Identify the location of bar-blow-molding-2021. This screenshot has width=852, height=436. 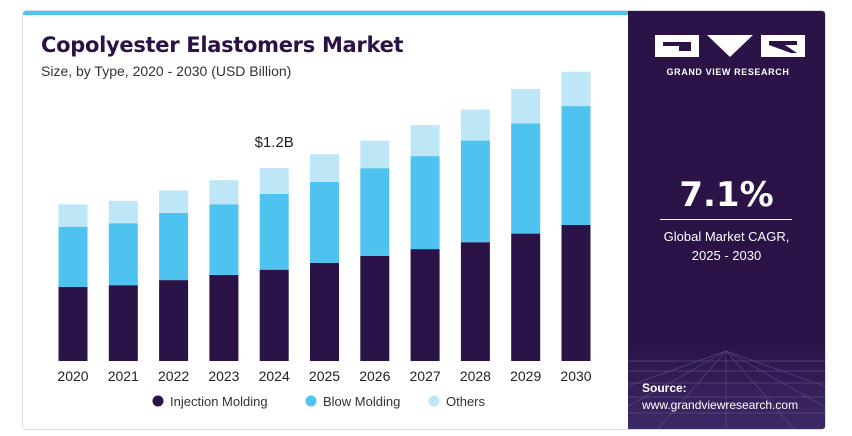
(123, 254).